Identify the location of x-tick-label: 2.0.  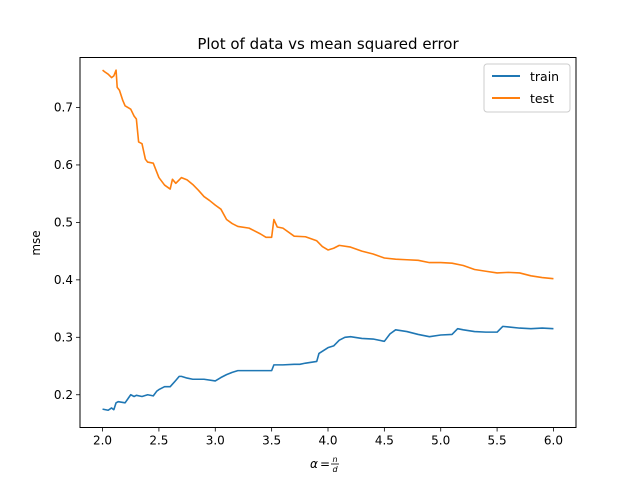
(102, 441).